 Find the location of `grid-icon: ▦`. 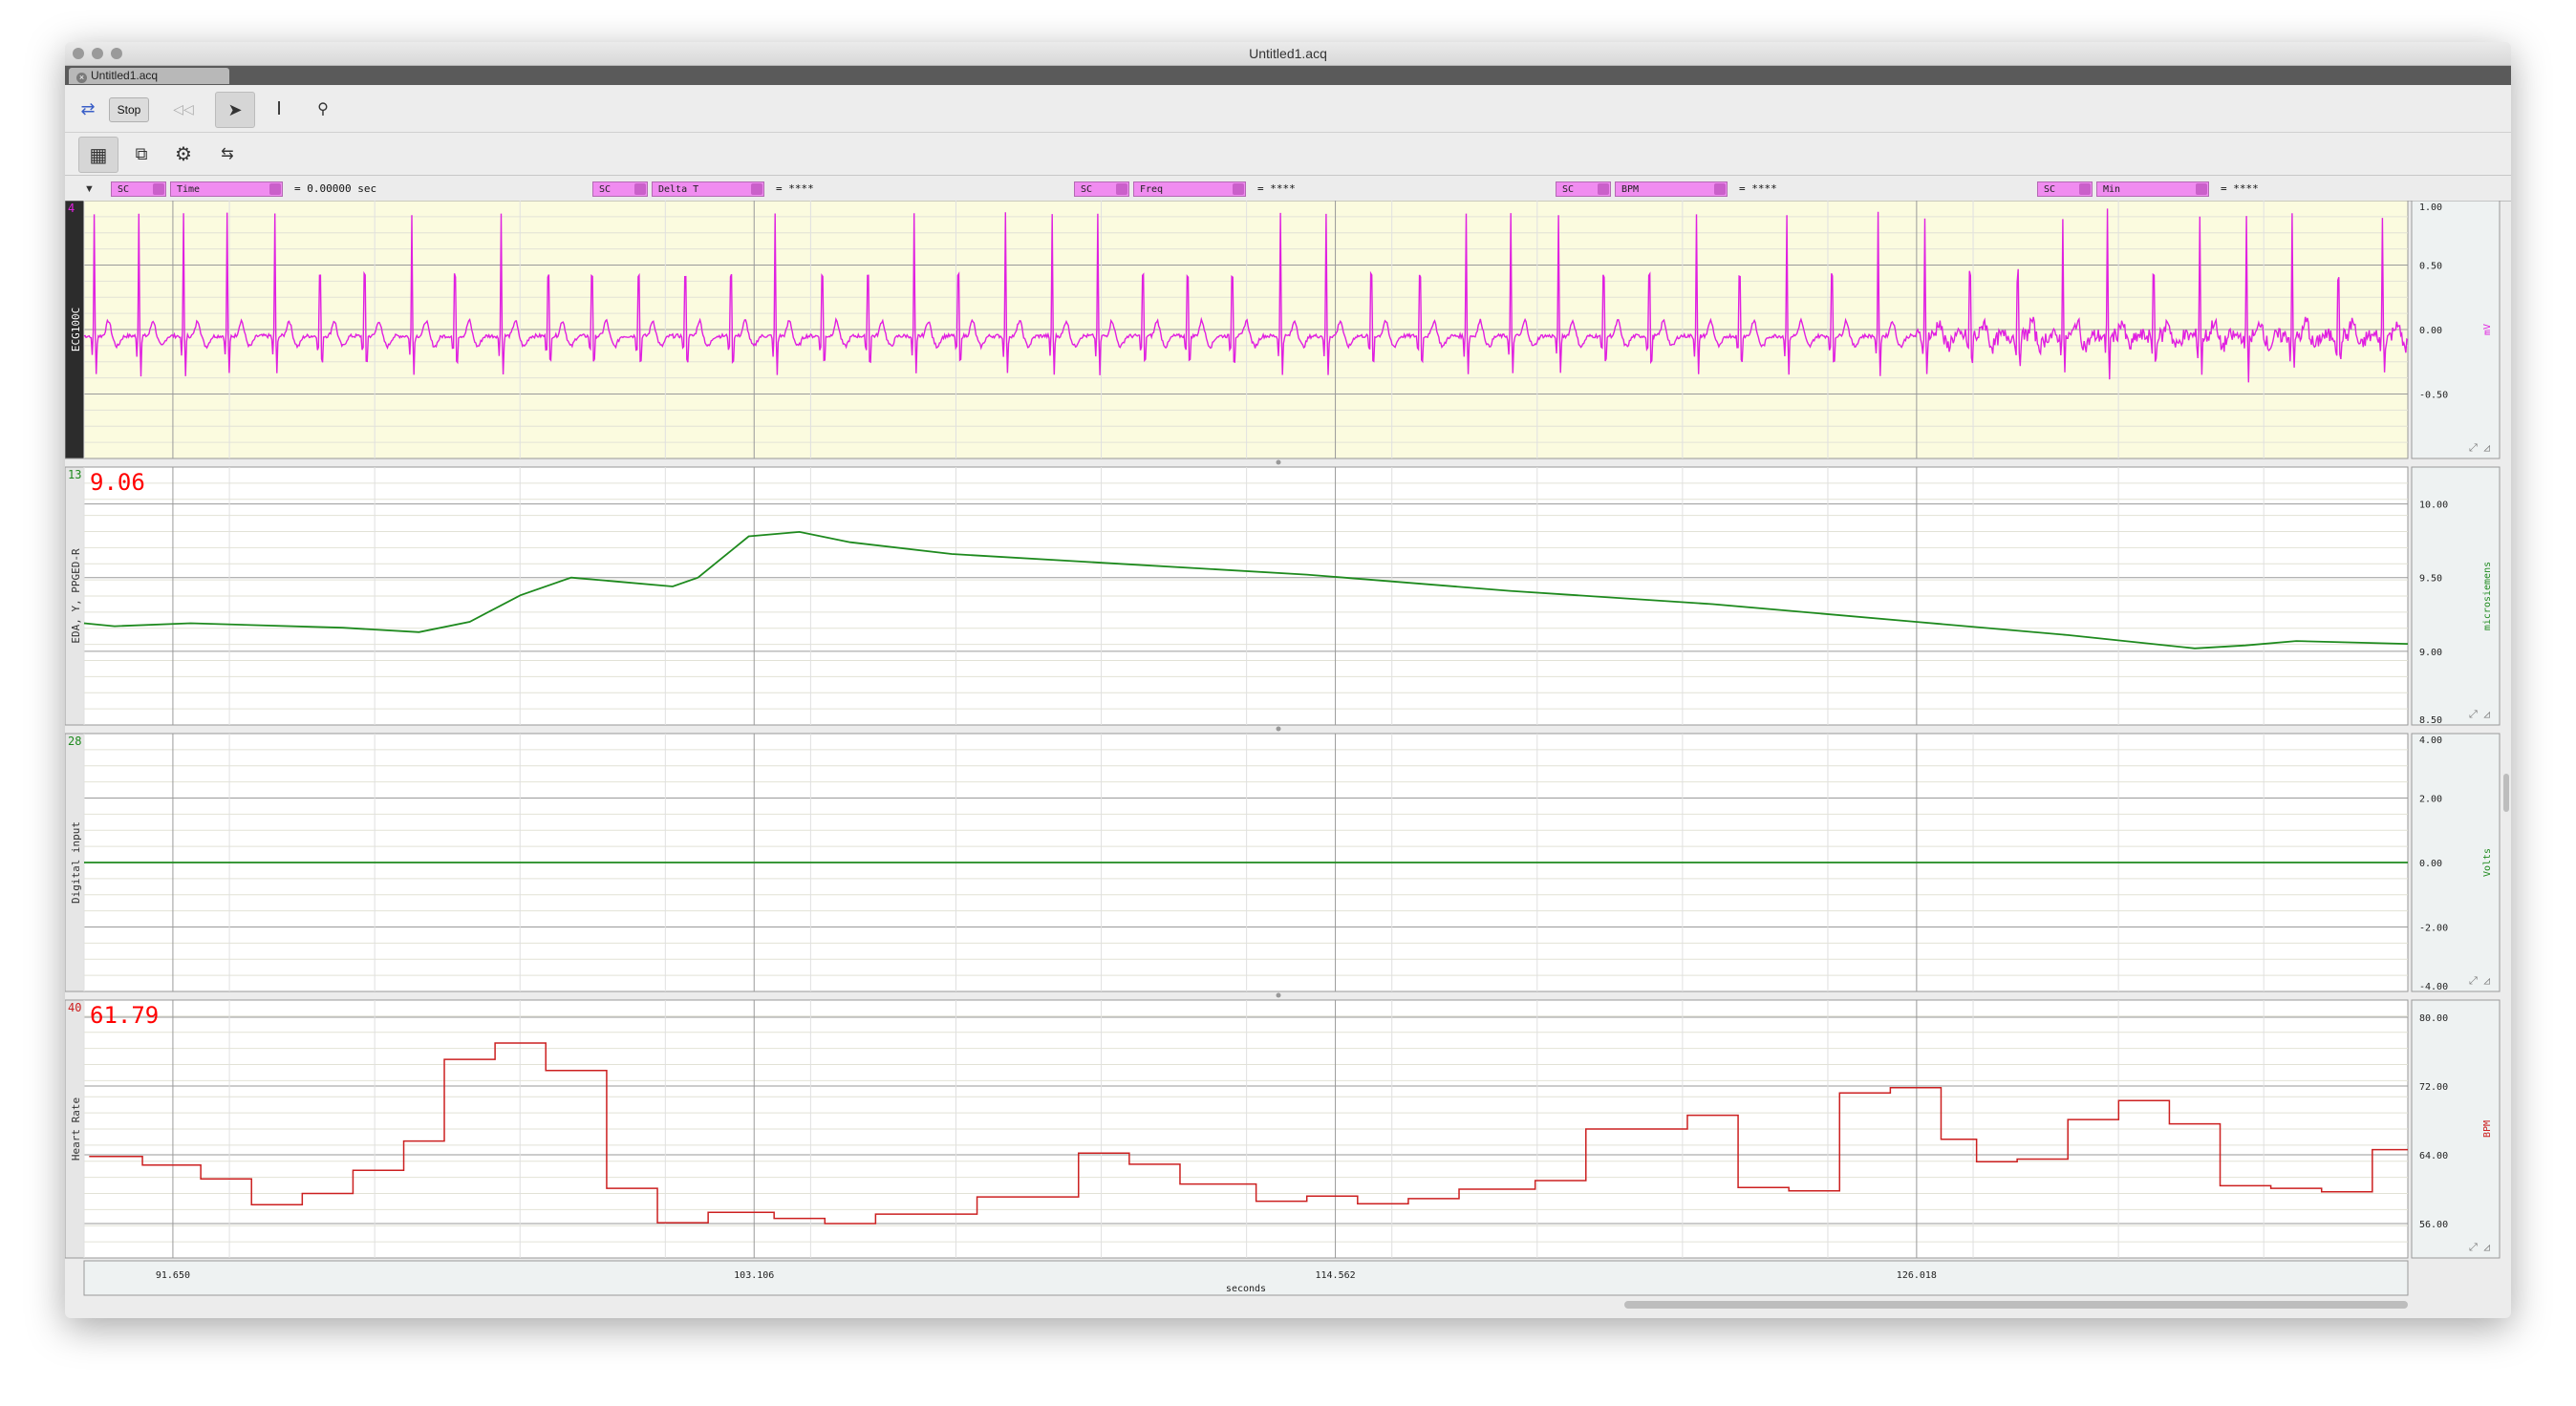

grid-icon: ▦ is located at coordinates (98, 155).